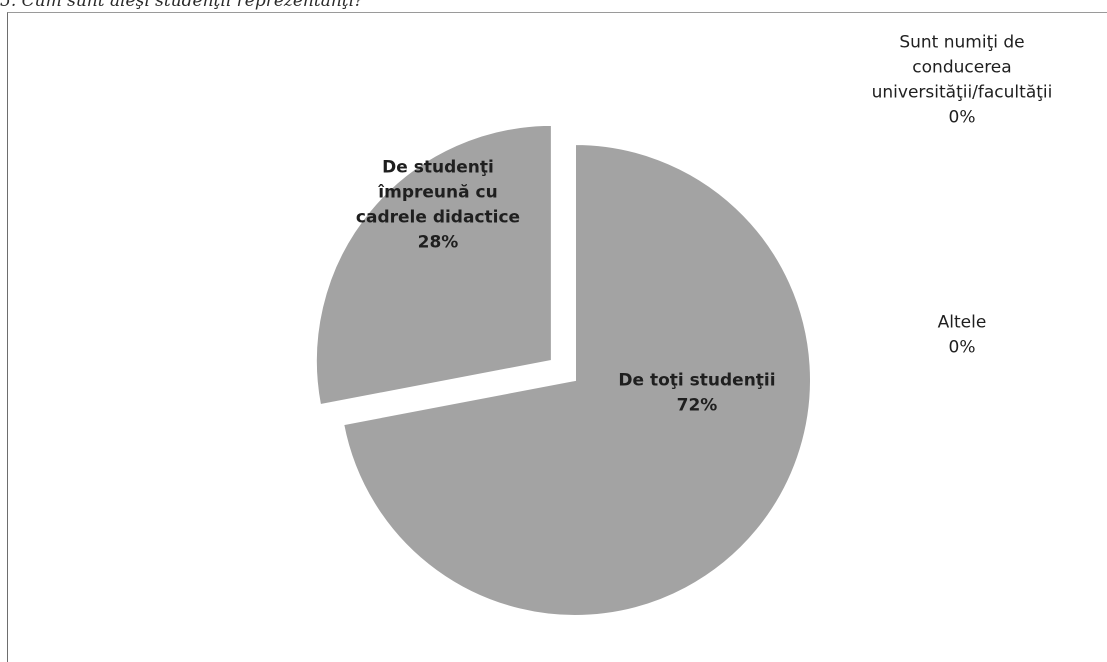 Image resolution: width=1107 pixels, height=662 pixels. I want to click on slice-category-label: conducerea, so click(961, 68).